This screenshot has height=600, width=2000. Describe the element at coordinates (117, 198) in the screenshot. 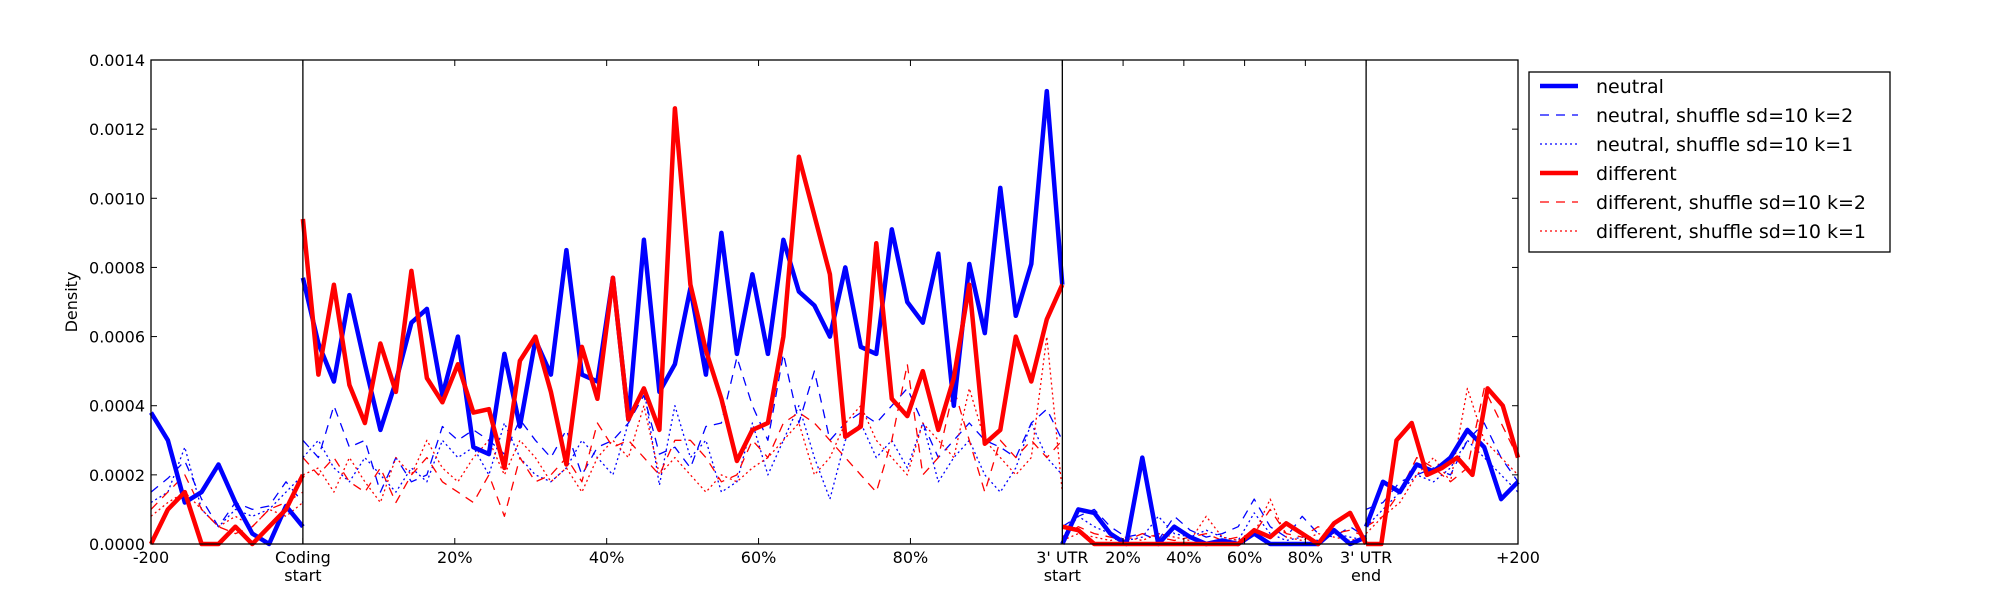

I see `y-tick-label: 0.0010` at that location.